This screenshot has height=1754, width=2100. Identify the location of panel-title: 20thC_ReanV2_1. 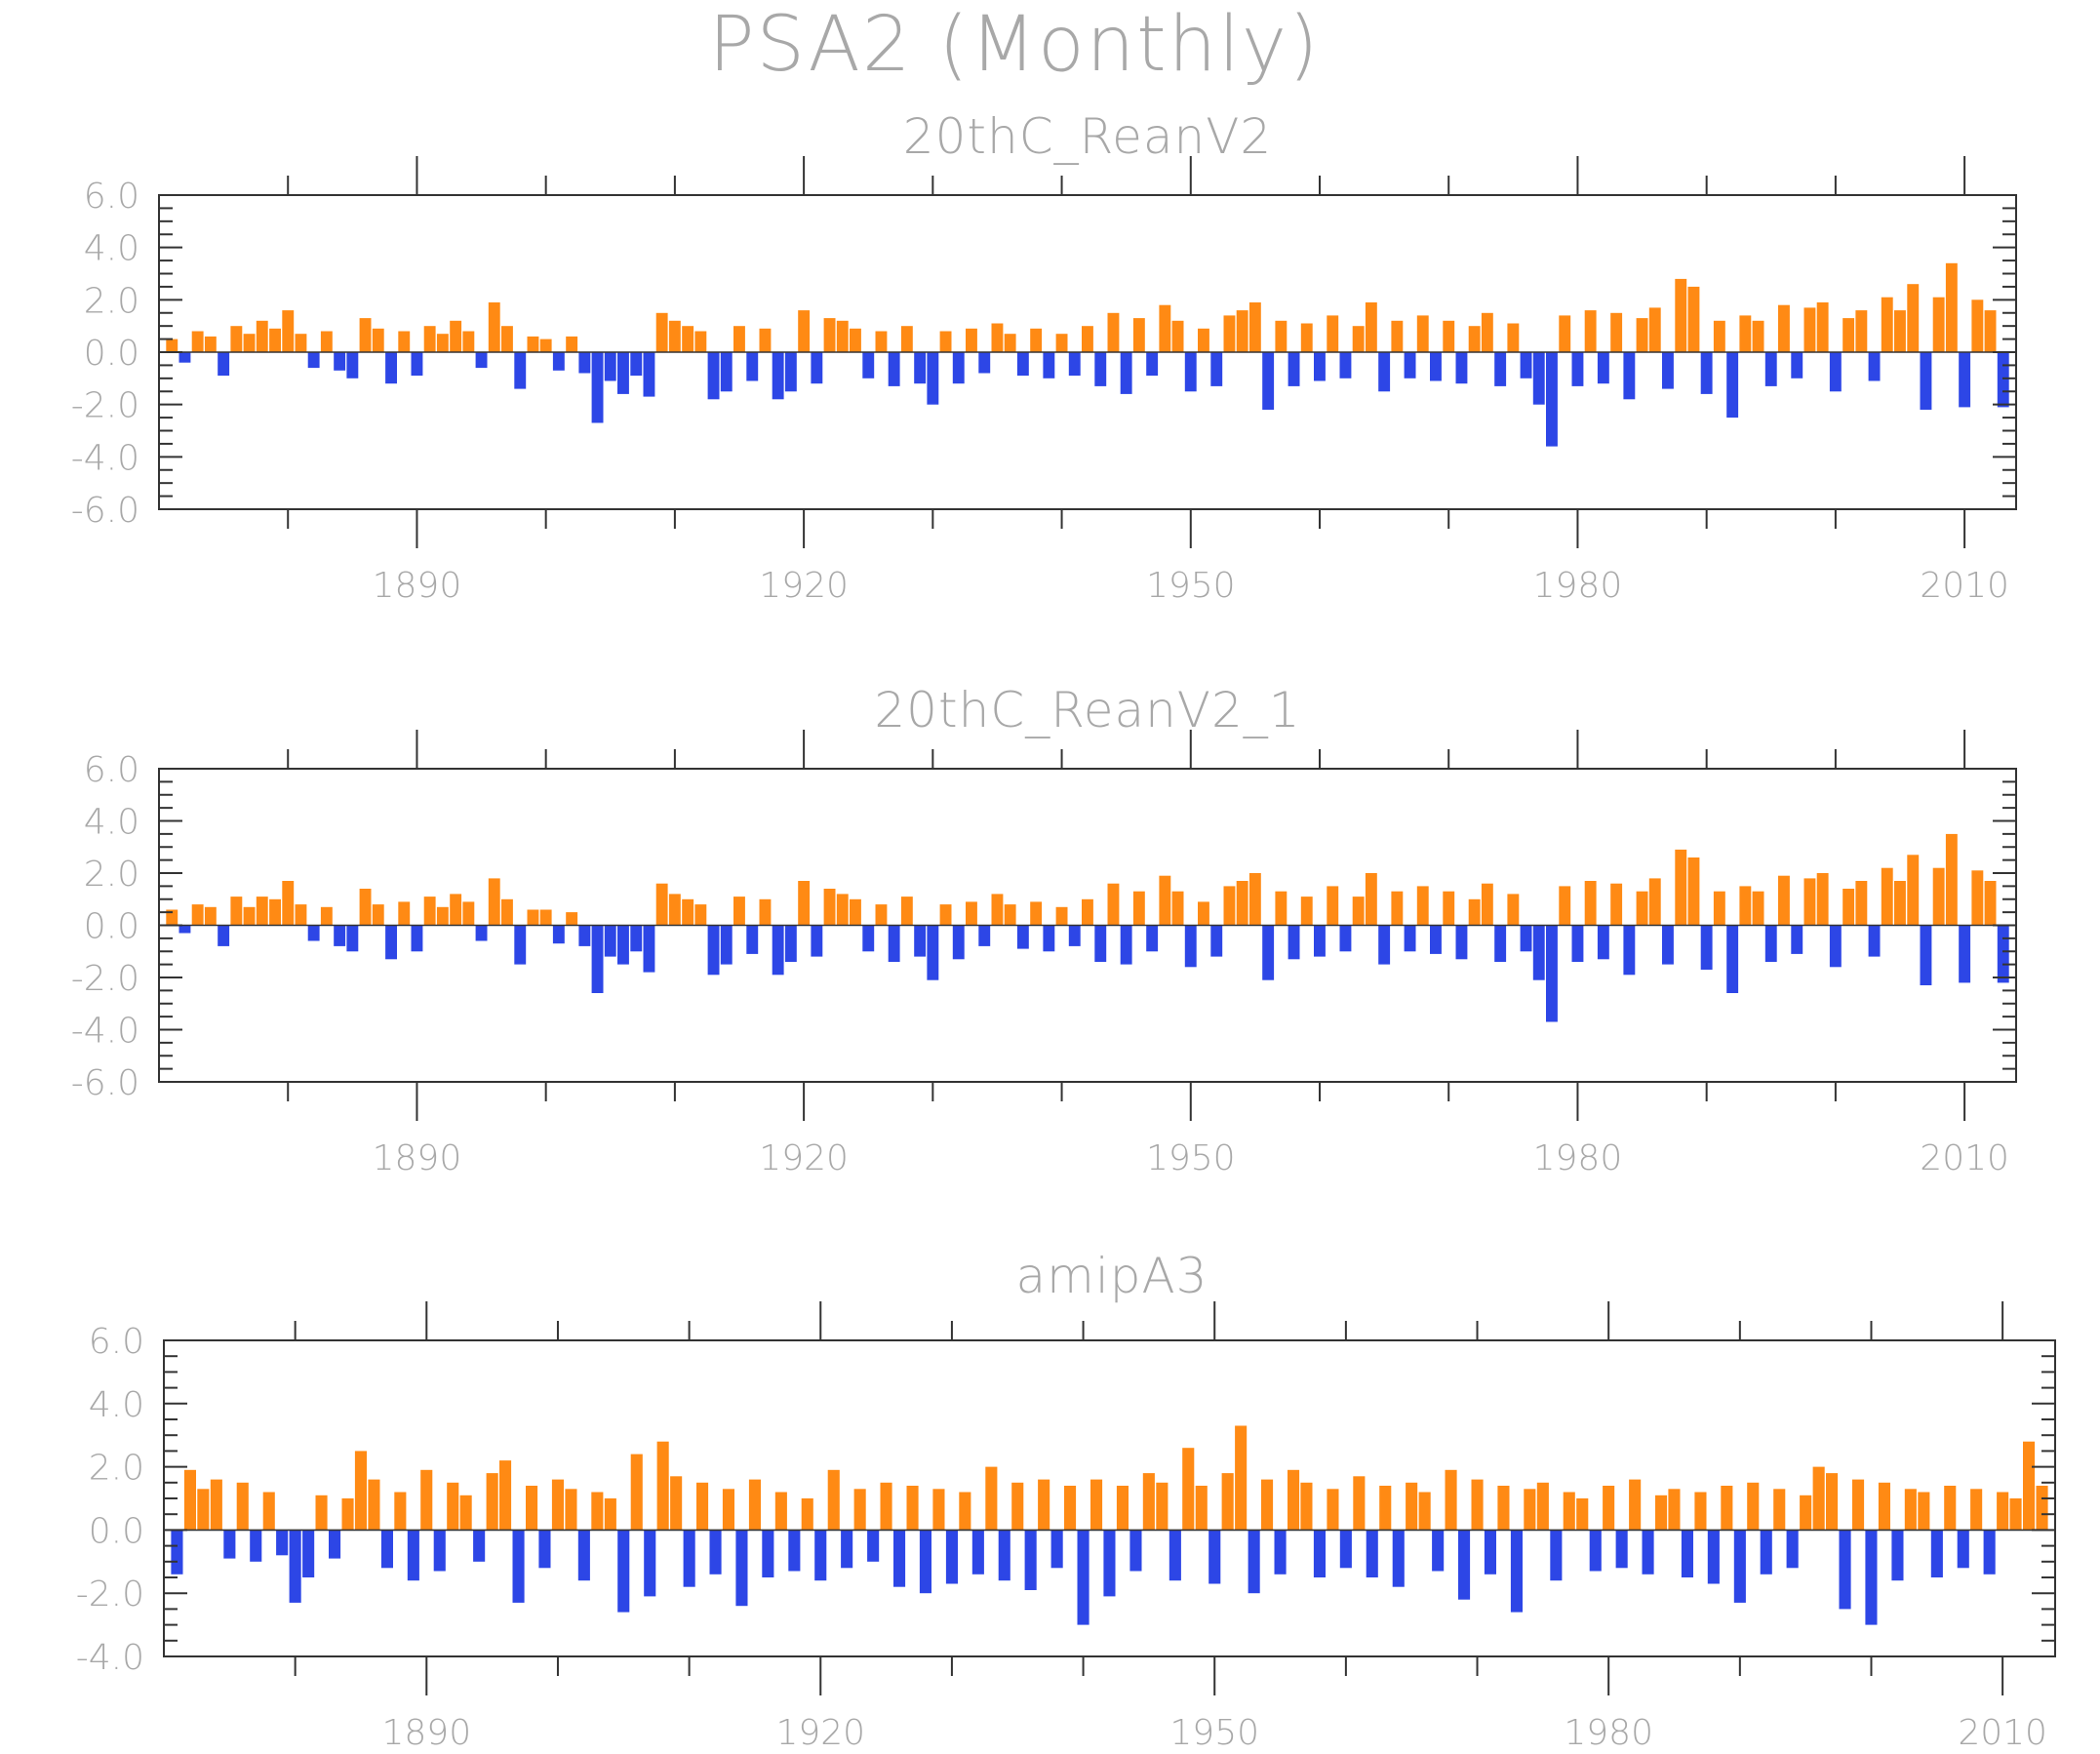
(1087, 710).